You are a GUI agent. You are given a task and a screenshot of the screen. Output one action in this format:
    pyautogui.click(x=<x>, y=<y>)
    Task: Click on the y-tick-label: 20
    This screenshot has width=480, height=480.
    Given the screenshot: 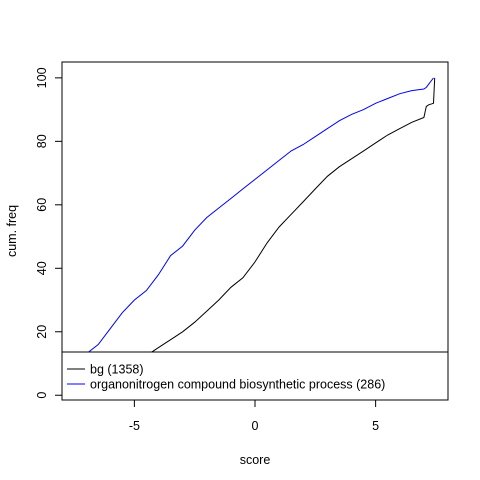 What is the action you would take?
    pyautogui.click(x=42, y=332)
    